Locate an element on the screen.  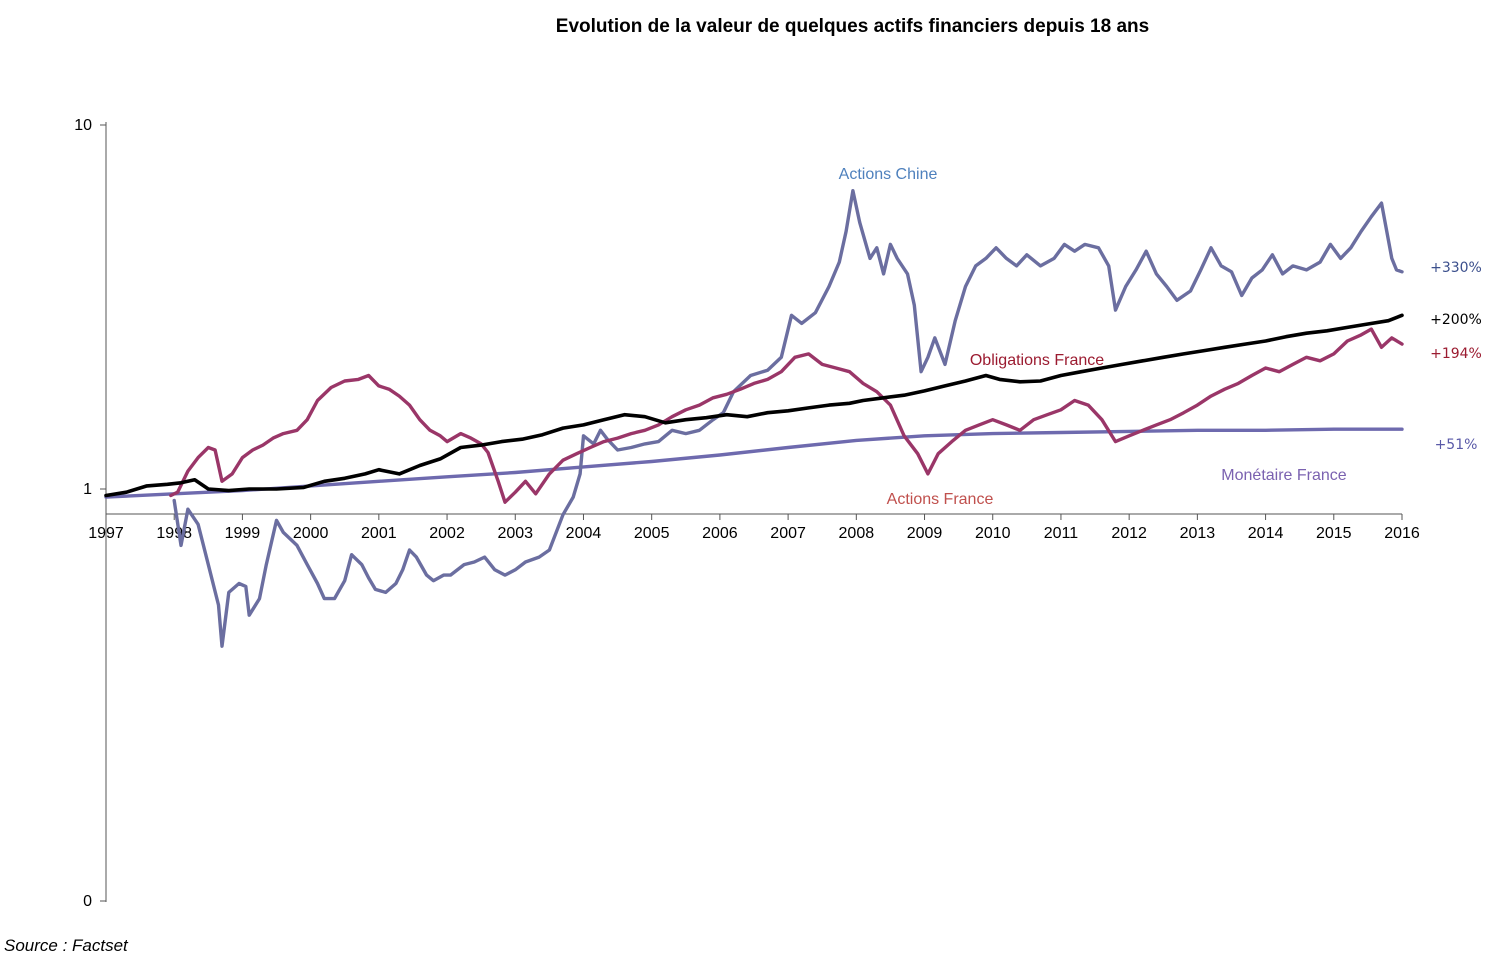
x-tick-label: 2015 is located at coordinates (1334, 533).